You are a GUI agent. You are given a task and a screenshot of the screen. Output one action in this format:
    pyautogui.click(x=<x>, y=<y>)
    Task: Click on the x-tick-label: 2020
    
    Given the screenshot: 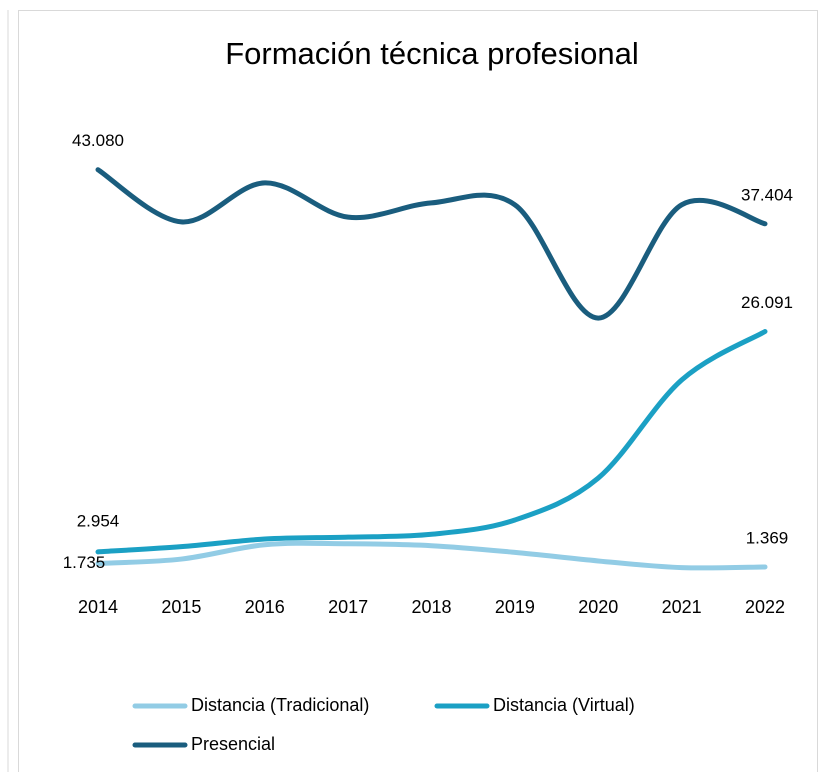 What is the action you would take?
    pyautogui.click(x=598, y=607)
    